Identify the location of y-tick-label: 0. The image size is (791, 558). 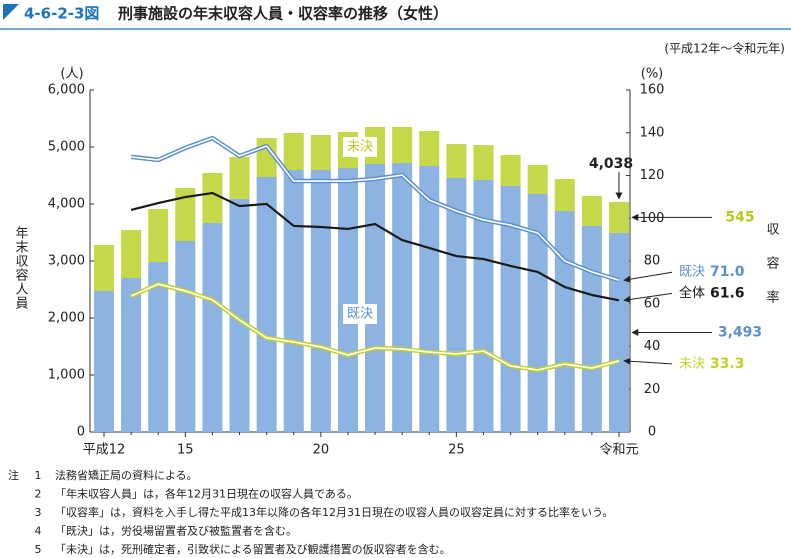
(81, 432).